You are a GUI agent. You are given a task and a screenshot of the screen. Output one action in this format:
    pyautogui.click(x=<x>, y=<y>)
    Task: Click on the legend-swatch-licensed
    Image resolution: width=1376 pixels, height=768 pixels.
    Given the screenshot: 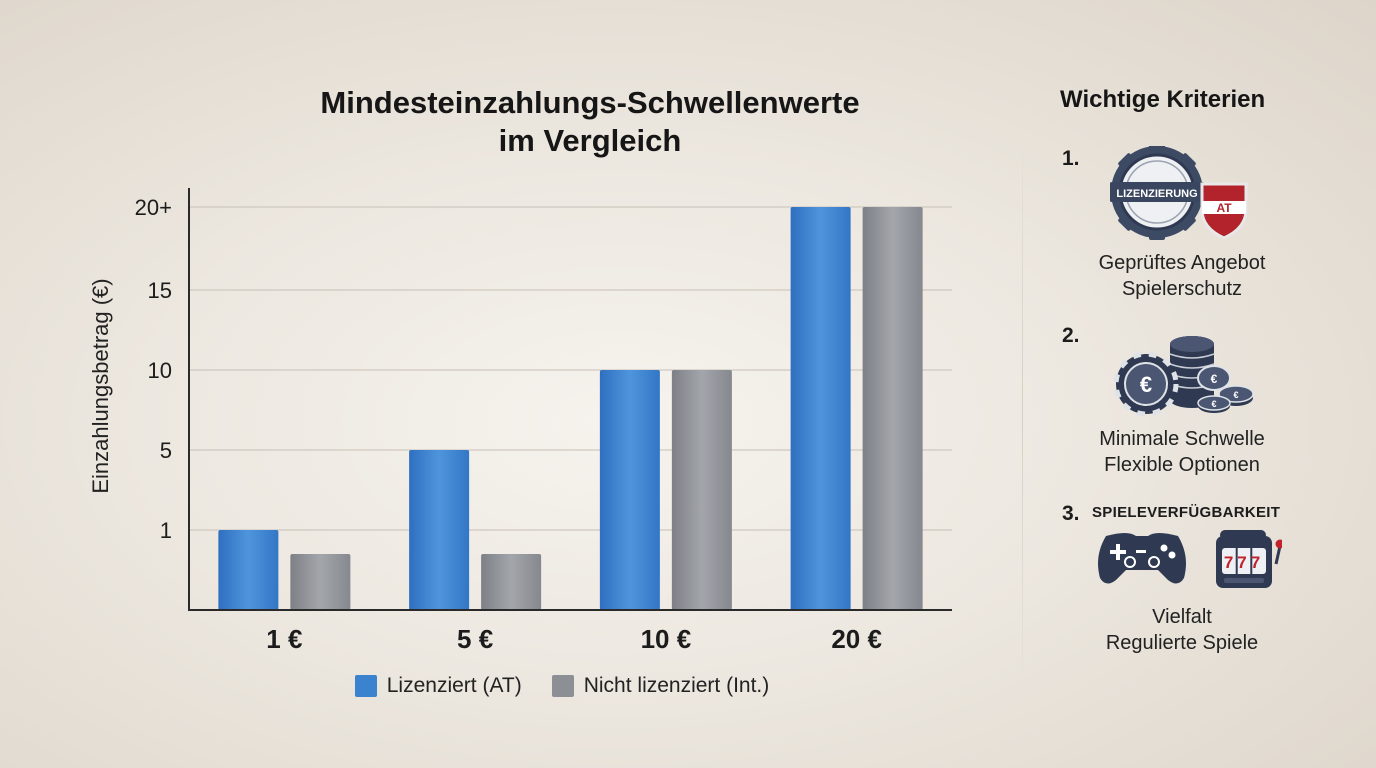 What is the action you would take?
    pyautogui.click(x=365, y=686)
    